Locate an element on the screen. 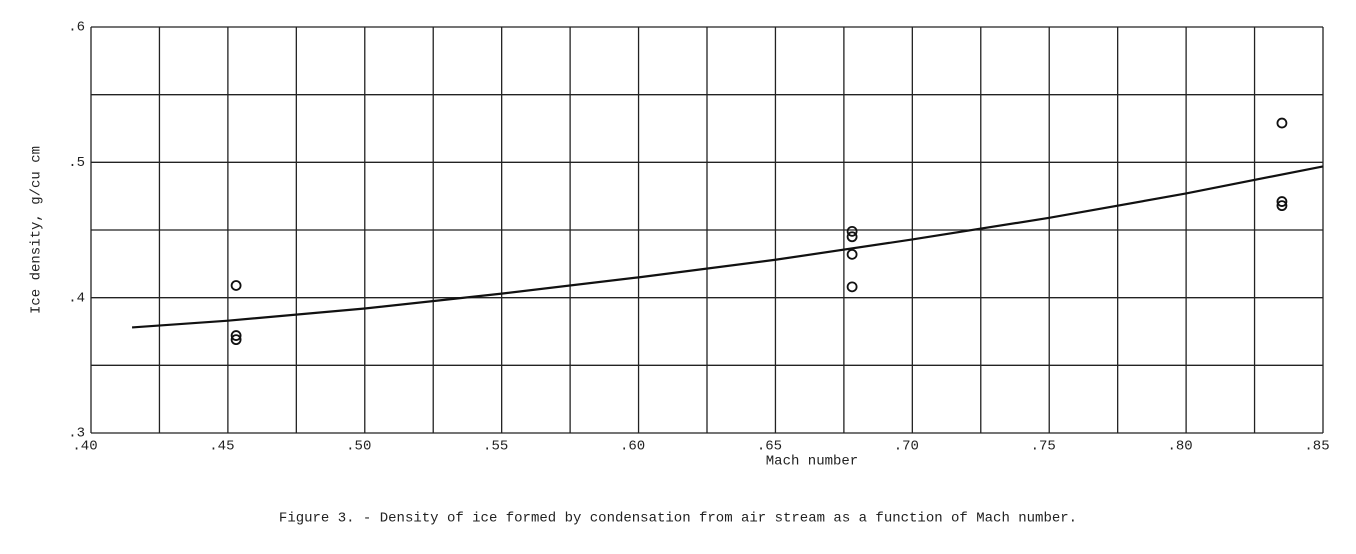  y-tick-label: .5 is located at coordinates (76, 163).